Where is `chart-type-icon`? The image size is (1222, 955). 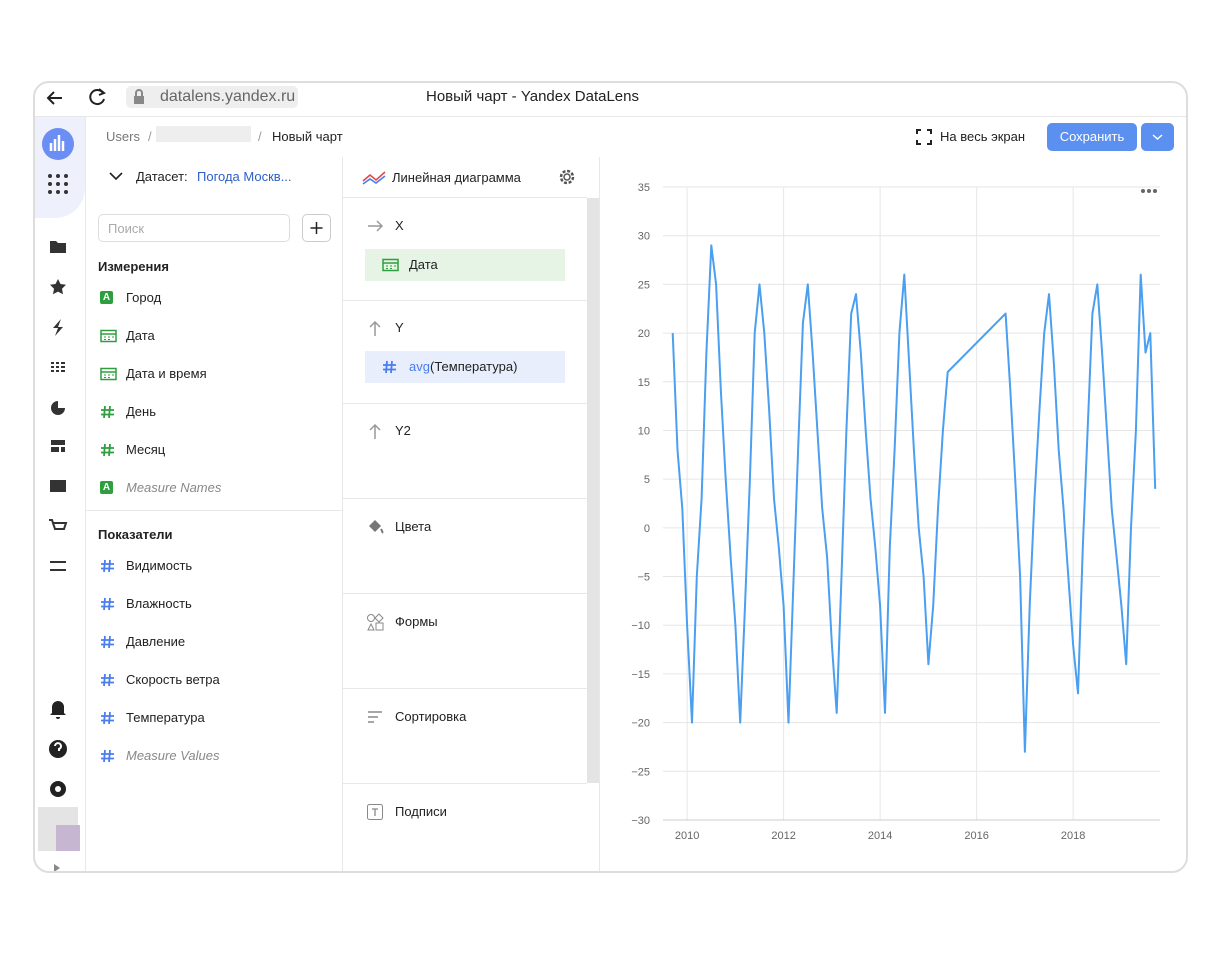
chart-type-icon is located at coordinates (374, 178).